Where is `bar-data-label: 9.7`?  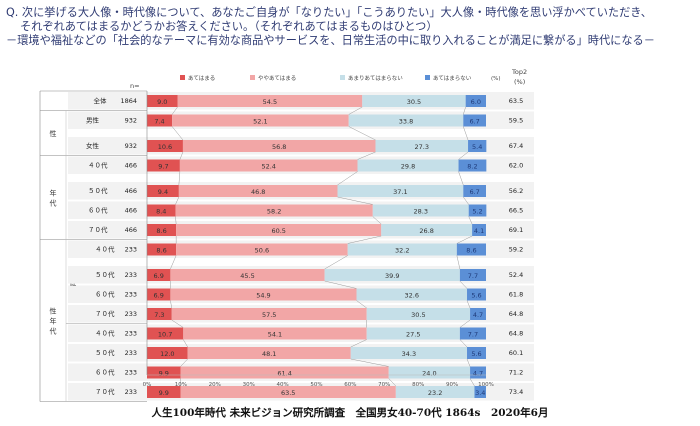
bar-data-label: 9.7 is located at coordinates (163, 167).